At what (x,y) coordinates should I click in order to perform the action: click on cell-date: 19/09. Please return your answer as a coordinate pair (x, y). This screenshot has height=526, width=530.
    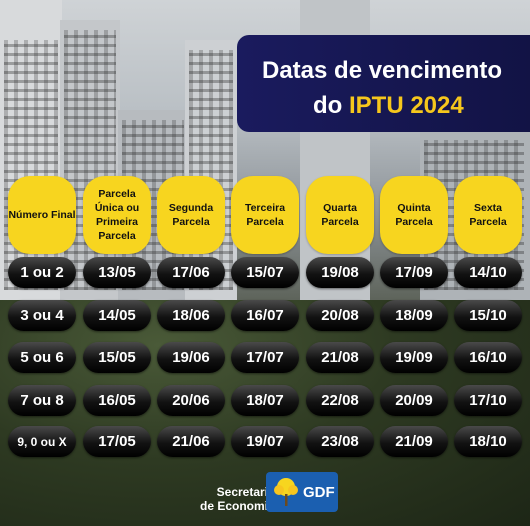
    Looking at the image, I should click on (414, 357).